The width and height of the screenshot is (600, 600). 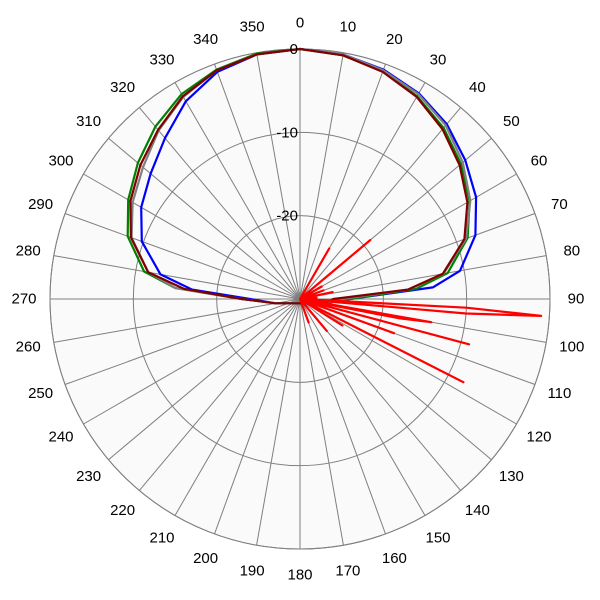 I want to click on radial-tick-label: -20, so click(x=287, y=216).